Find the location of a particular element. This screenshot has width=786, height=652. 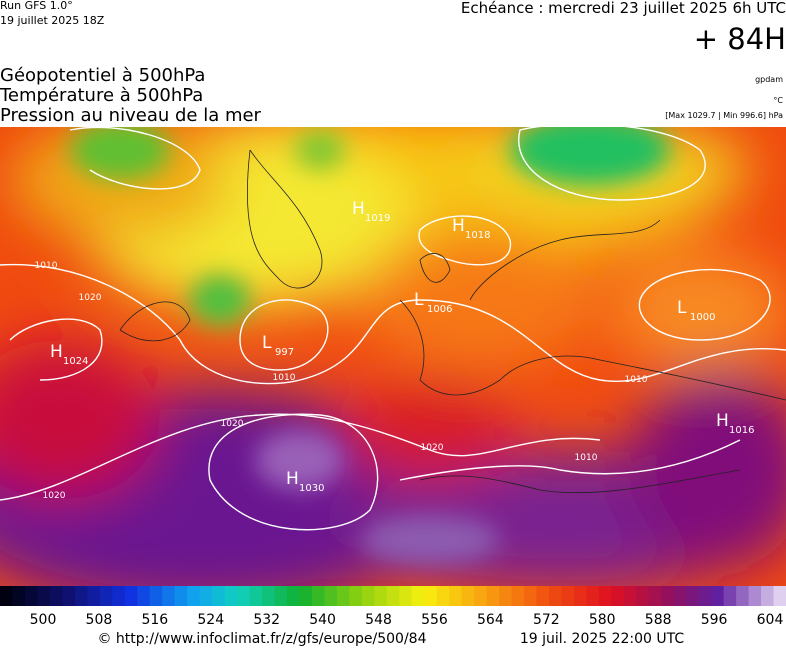

colorbar-tick-label: 532 is located at coordinates (266, 620).